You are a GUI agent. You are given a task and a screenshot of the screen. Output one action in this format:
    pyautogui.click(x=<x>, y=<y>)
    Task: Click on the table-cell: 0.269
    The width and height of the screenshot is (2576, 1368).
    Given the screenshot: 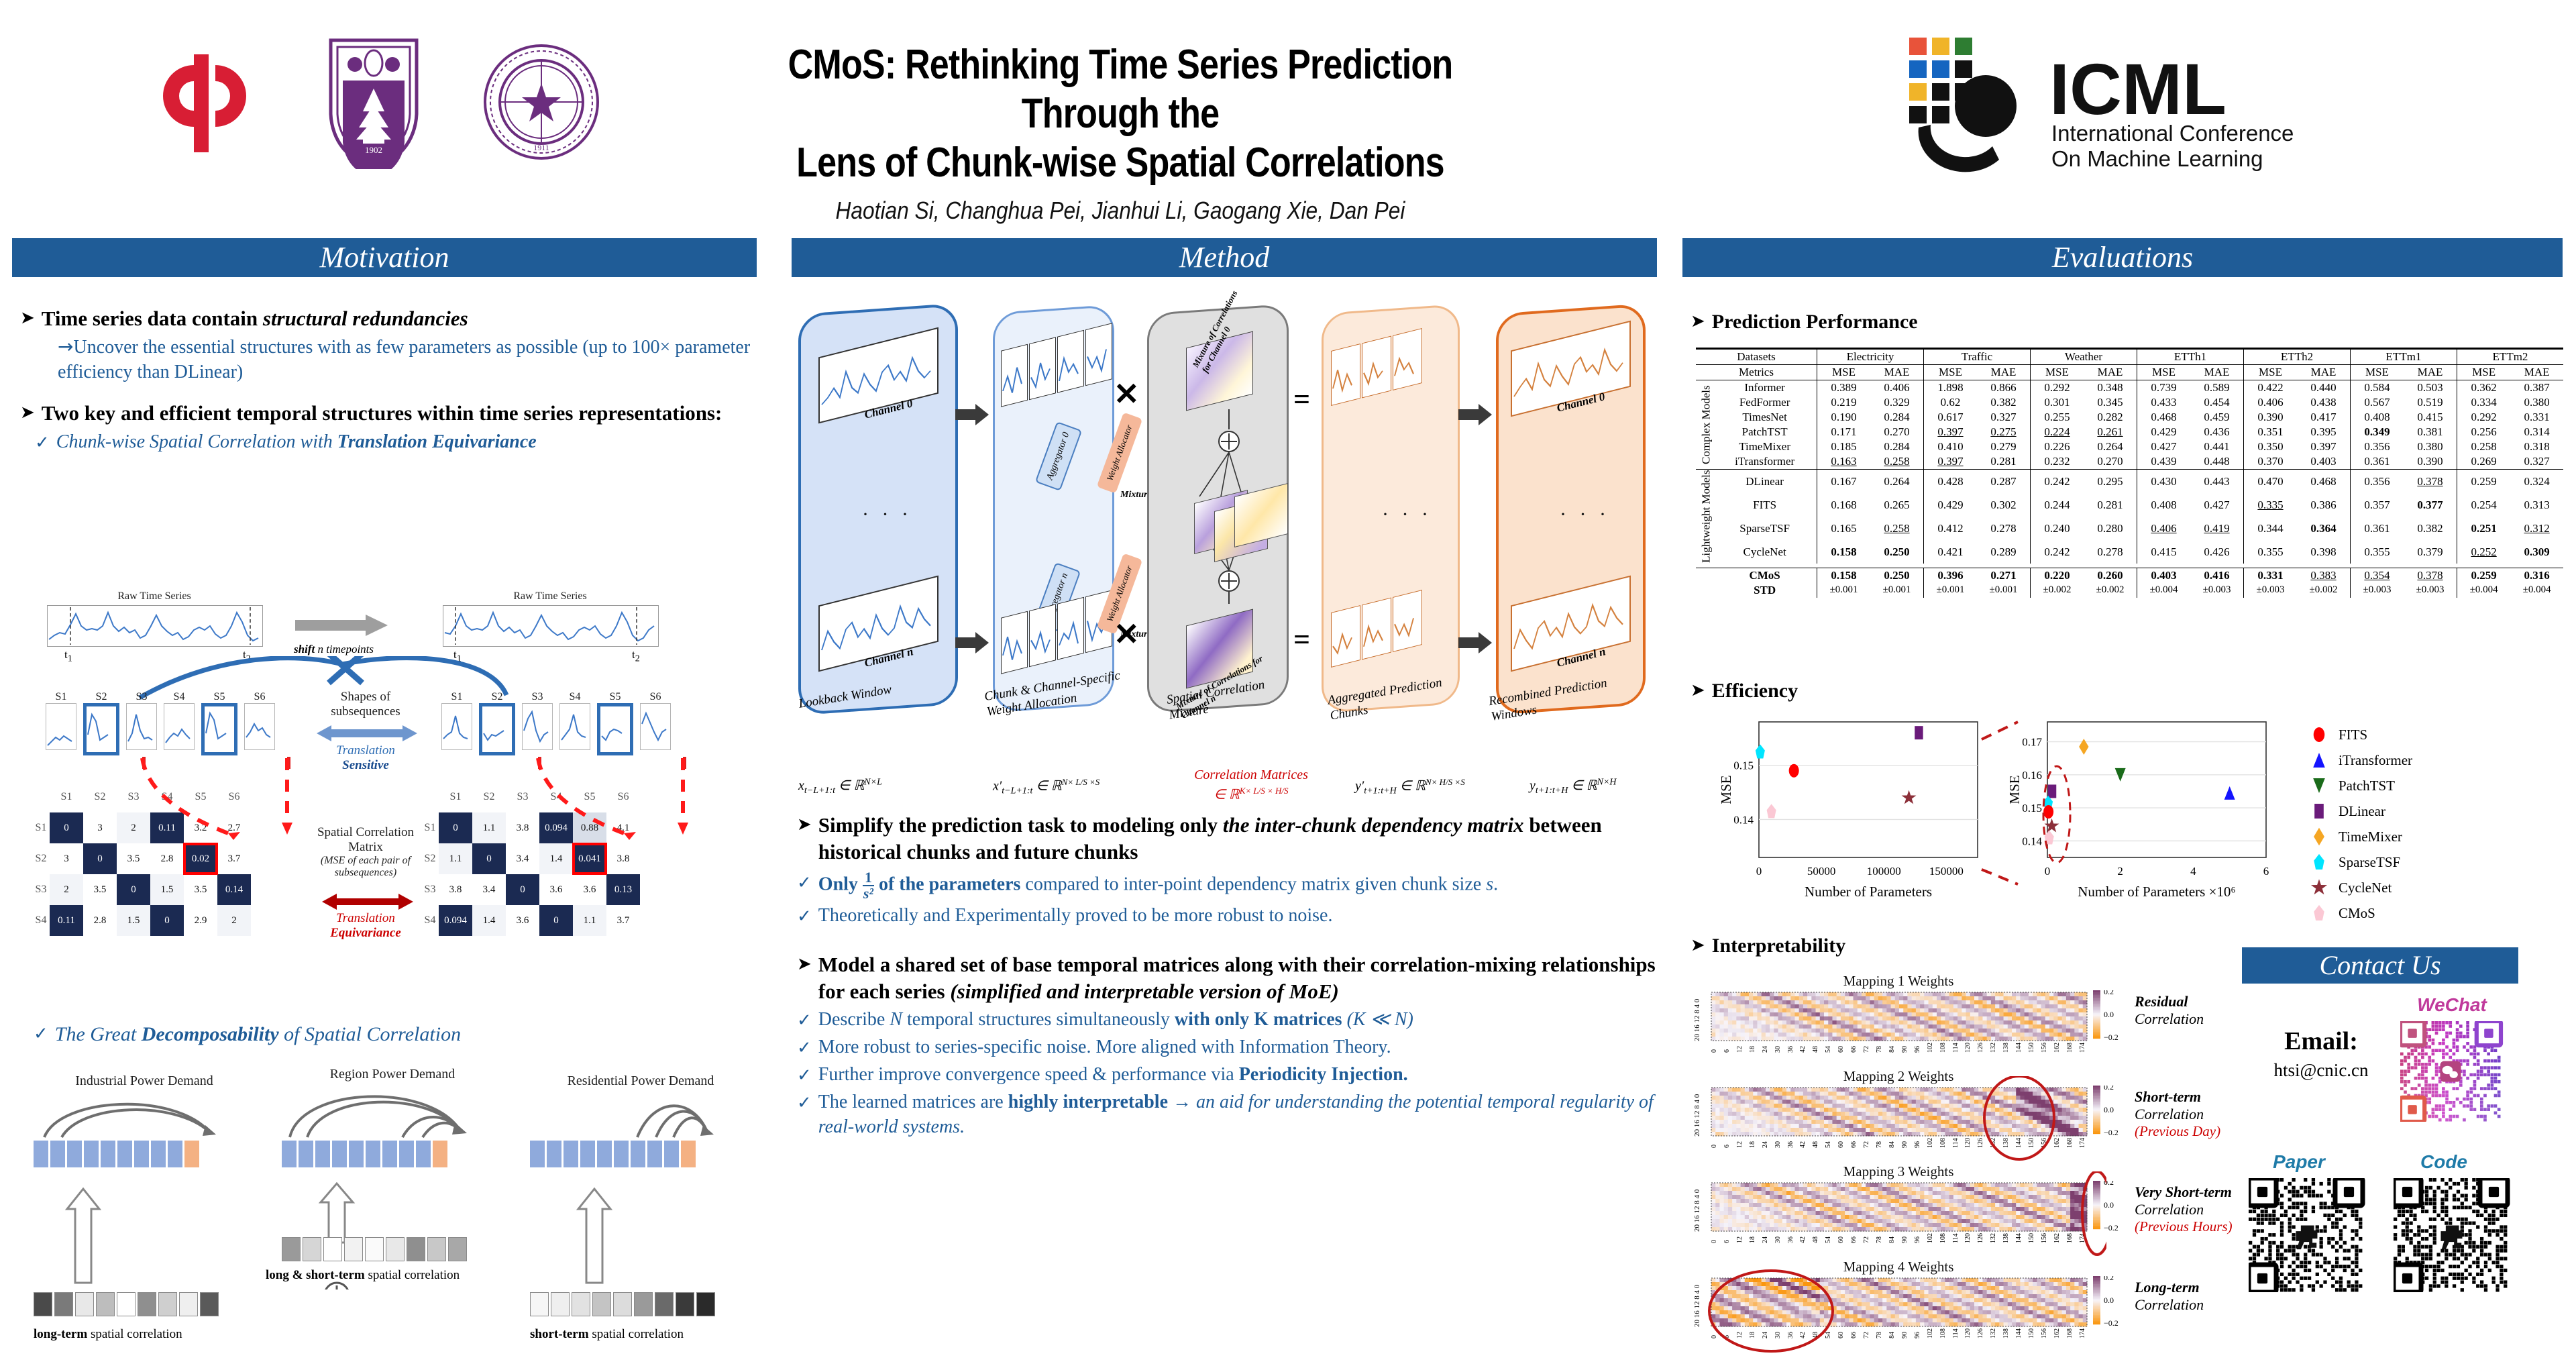 What is the action you would take?
    pyautogui.click(x=2484, y=462)
    